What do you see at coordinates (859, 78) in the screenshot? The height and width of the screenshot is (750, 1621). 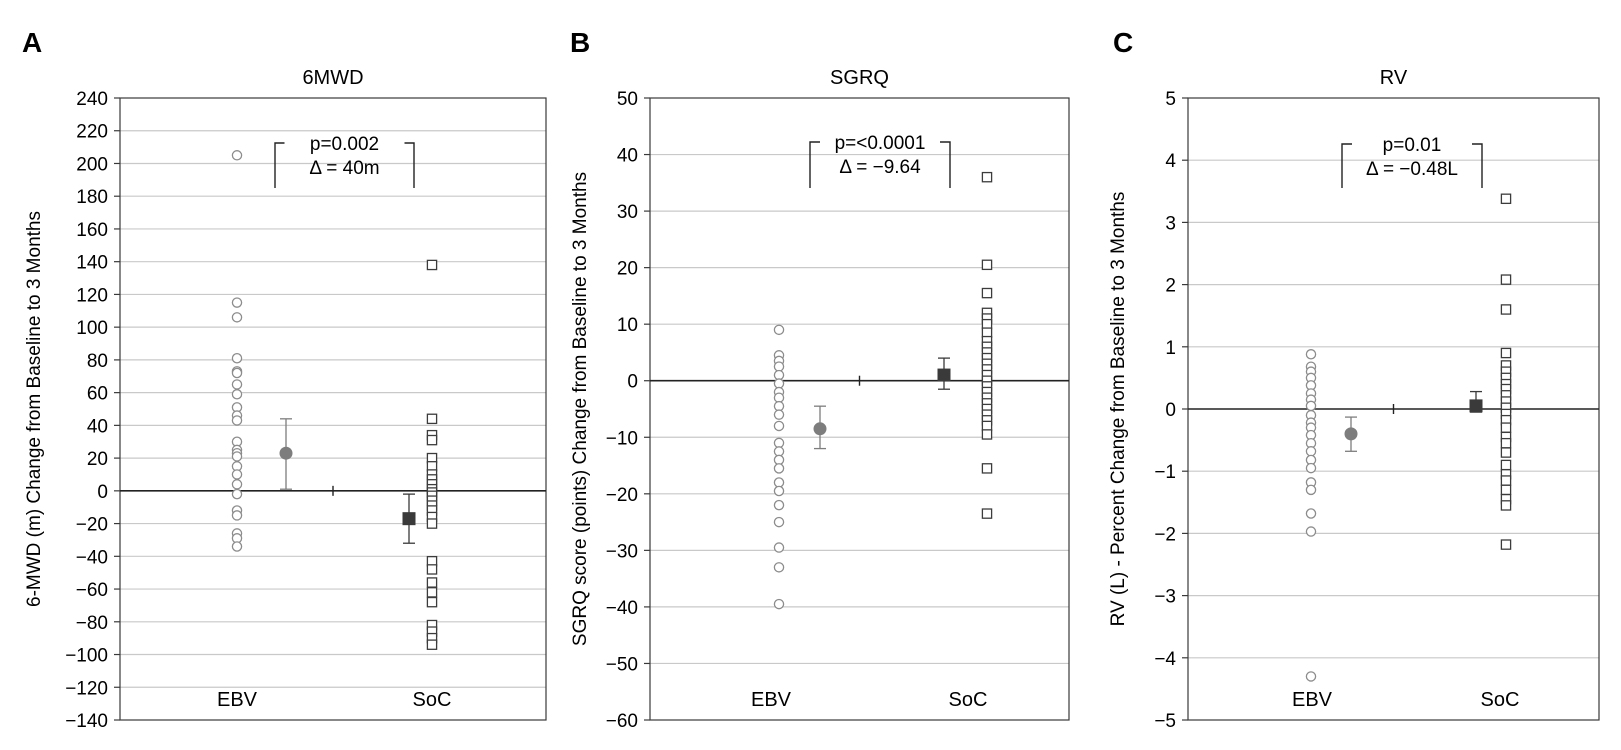 I see `chart-title: SGRQ` at bounding box center [859, 78].